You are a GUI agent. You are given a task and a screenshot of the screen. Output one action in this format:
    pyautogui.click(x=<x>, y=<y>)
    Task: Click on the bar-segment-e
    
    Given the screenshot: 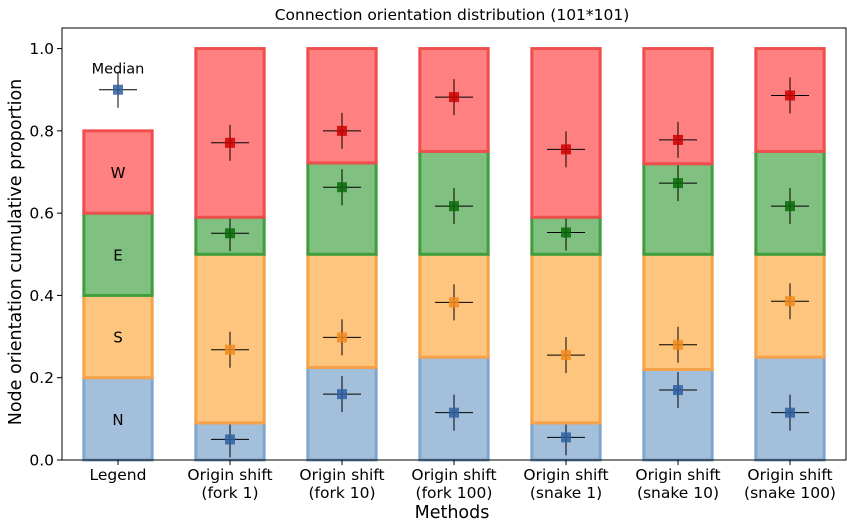 What is the action you would take?
    pyautogui.click(x=454, y=202)
    